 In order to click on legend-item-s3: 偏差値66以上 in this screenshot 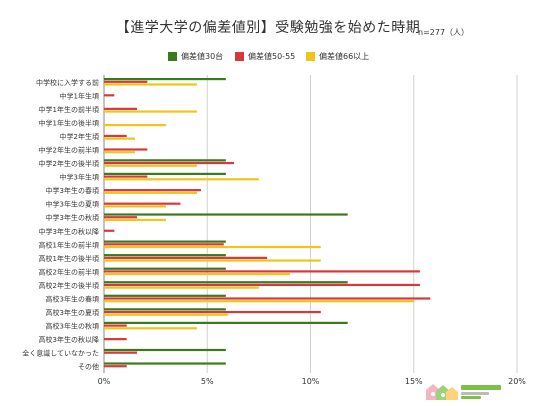, I will do `click(337, 56)`.